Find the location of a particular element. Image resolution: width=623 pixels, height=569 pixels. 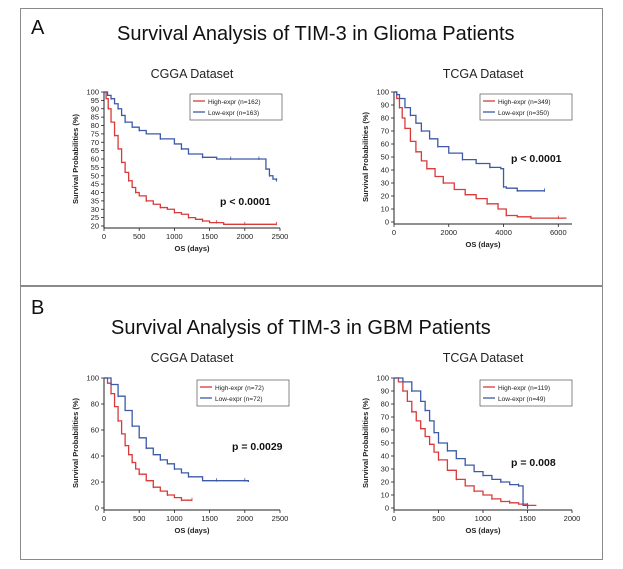

x-tick-label: 4000 is located at coordinates (503, 232).